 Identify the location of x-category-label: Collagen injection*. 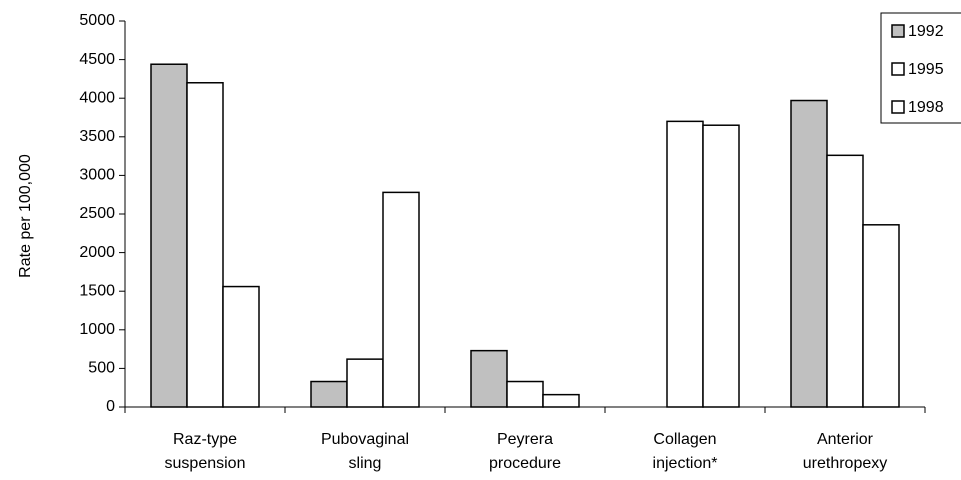
(685, 451).